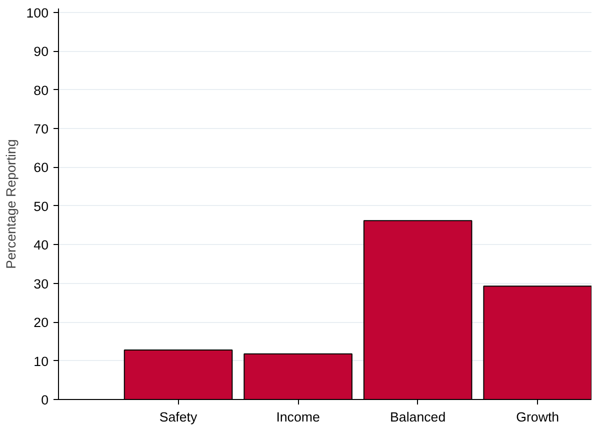  I want to click on y-tick-label: 20, so click(41, 322).